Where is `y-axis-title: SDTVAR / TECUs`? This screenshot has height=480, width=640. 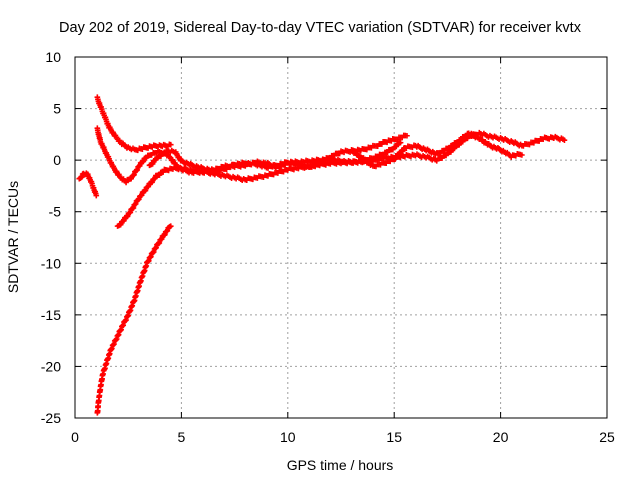
y-axis-title: SDTVAR / TECUs is located at coordinates (13, 237).